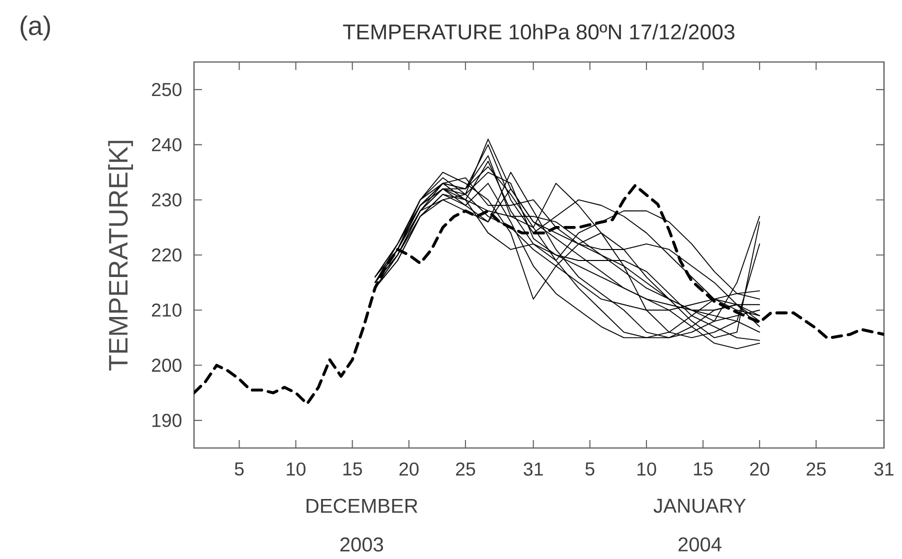 This screenshot has height=559, width=902. Describe the element at coordinates (167, 310) in the screenshot. I see `y-tick-label: 210` at that location.